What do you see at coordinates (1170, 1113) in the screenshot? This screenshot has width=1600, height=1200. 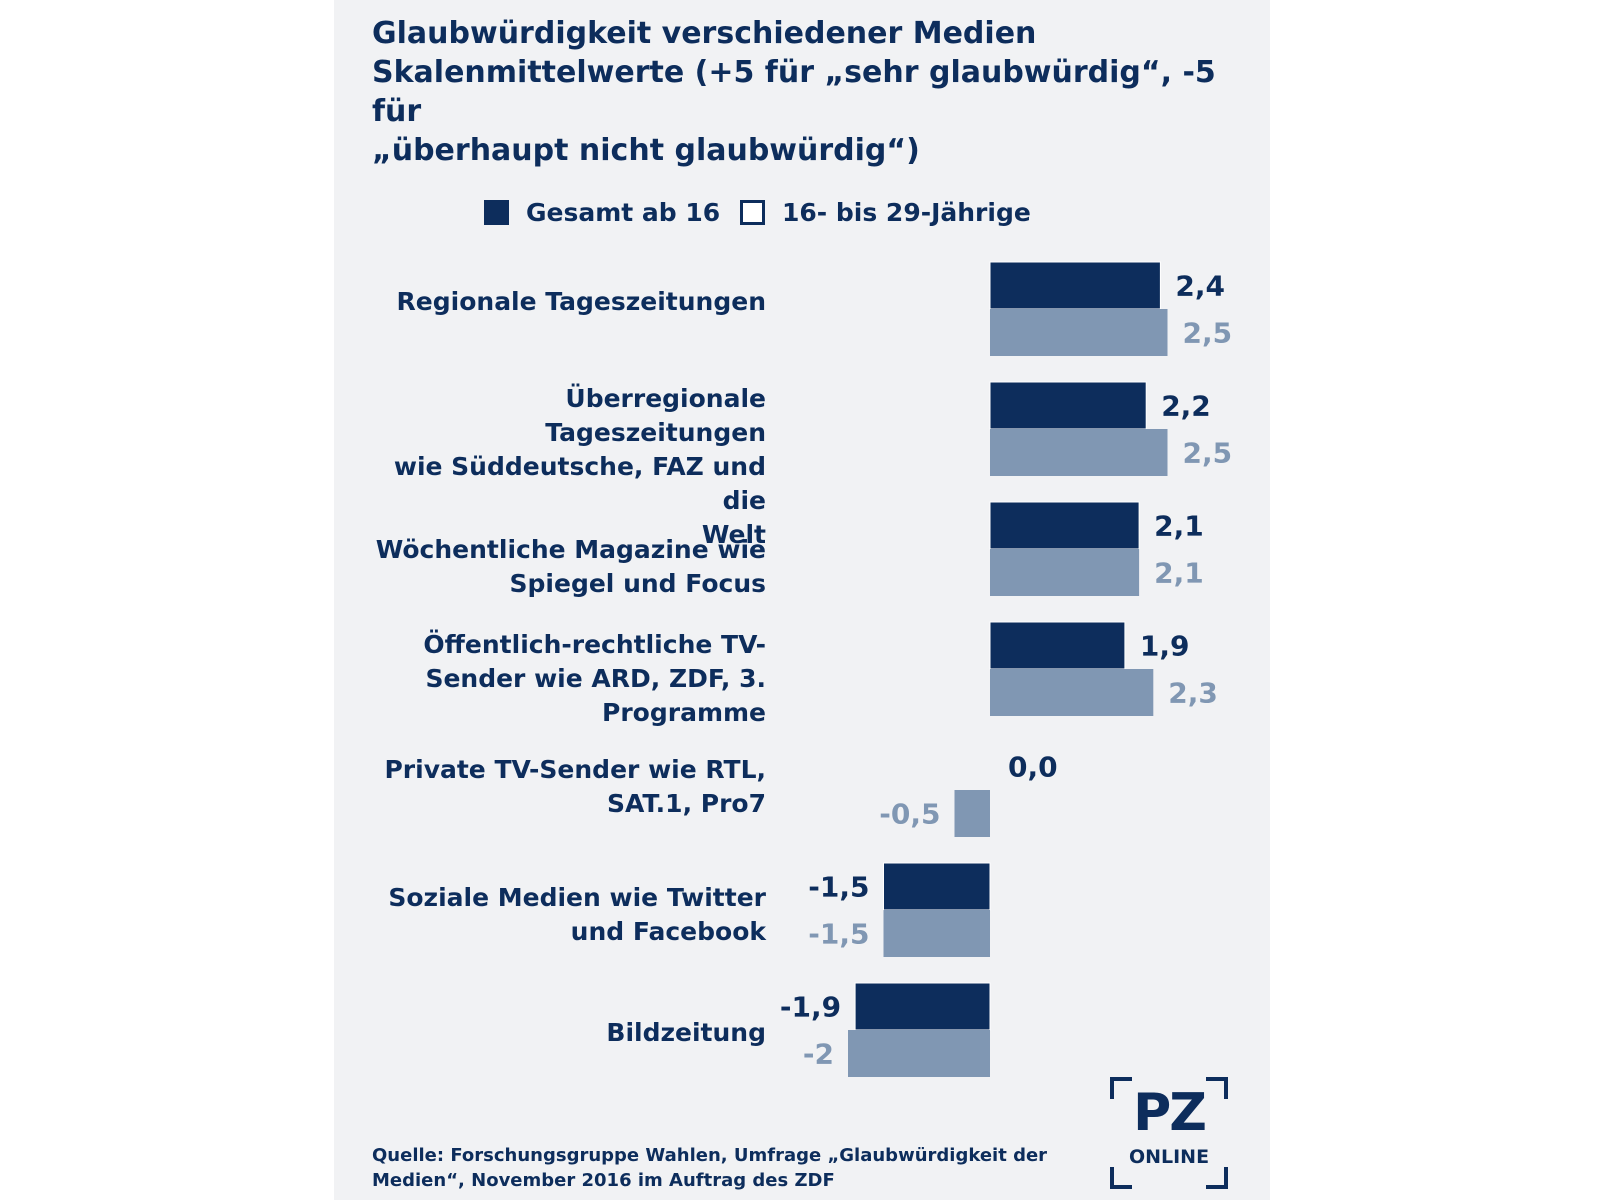 I see `logo-text-pz: PZ` at bounding box center [1170, 1113].